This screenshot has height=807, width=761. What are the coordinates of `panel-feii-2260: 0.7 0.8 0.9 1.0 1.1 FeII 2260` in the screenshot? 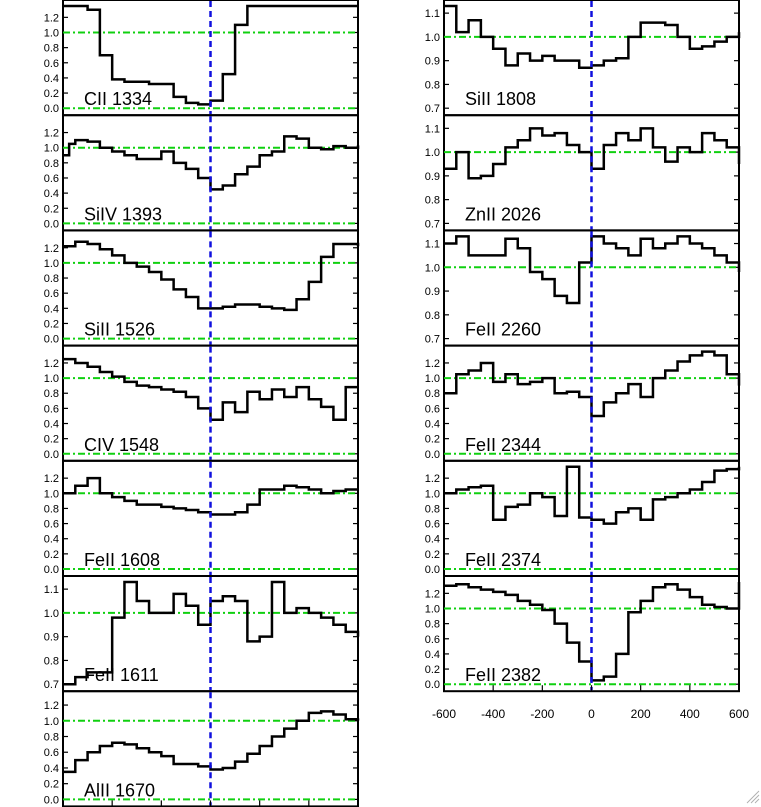 It's located at (583, 288).